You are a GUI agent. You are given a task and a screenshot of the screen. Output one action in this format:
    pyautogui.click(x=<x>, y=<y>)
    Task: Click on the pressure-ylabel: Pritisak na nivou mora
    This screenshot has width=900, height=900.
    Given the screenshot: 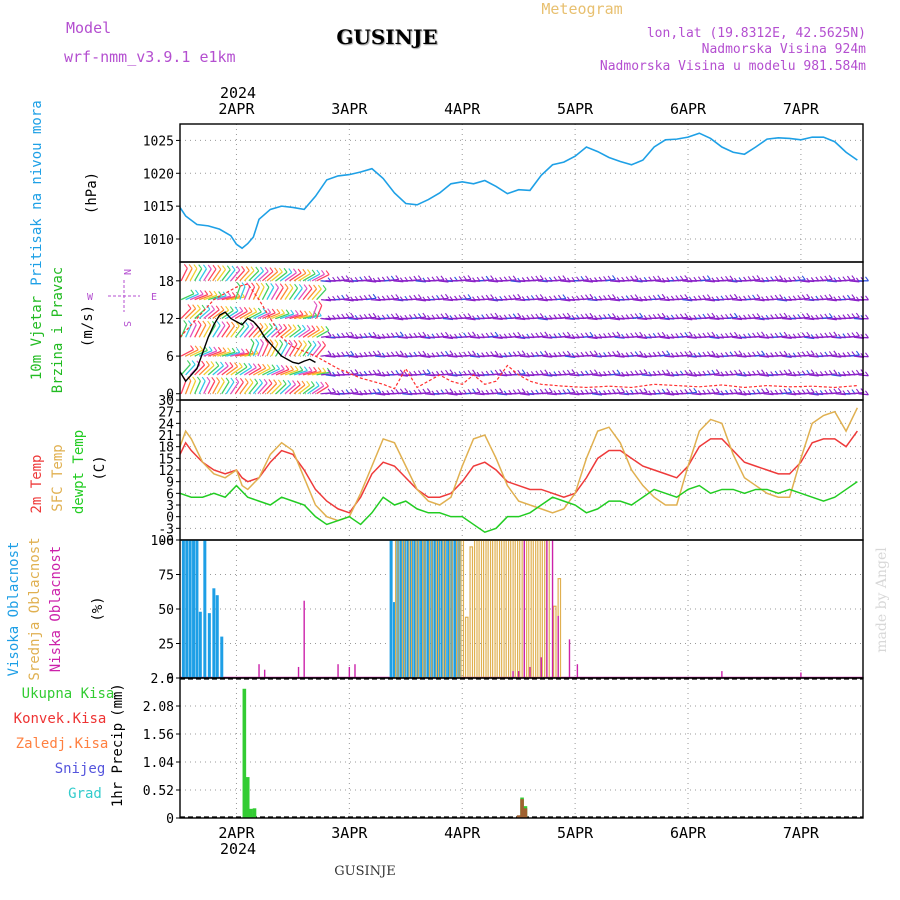 What is the action you would take?
    pyautogui.click(x=37, y=192)
    